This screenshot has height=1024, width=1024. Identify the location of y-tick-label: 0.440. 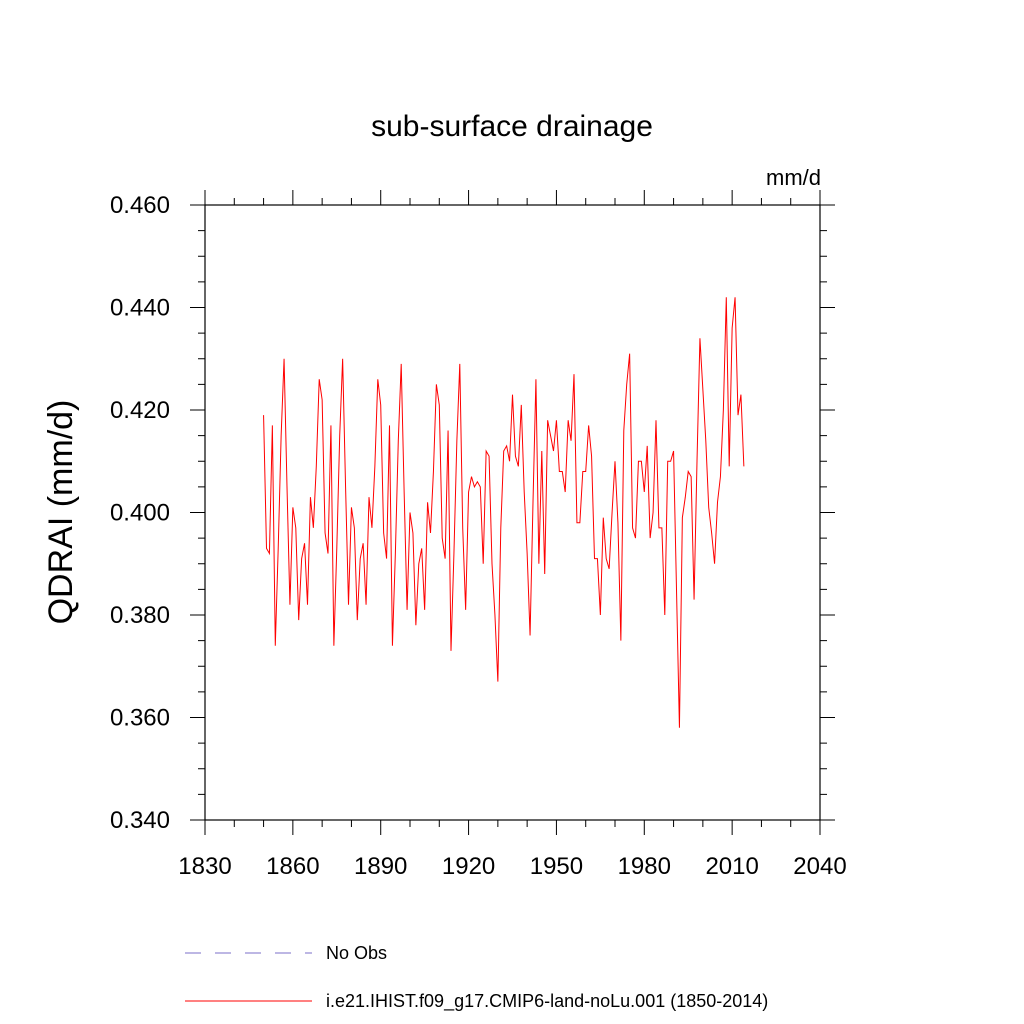
(140, 308).